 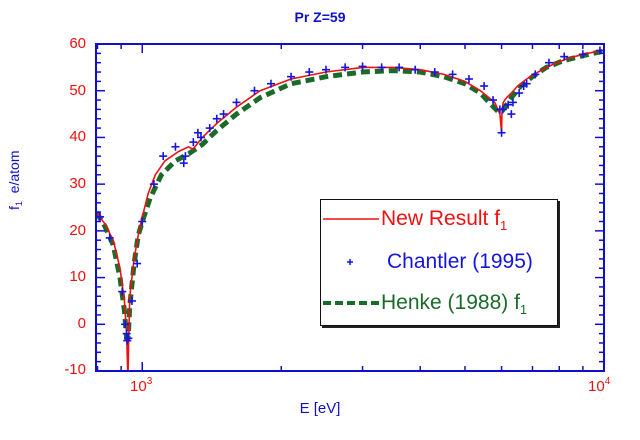 What do you see at coordinates (14, 176) in the screenshot?
I see `y-axis-label-unit: e/atom` at bounding box center [14, 176].